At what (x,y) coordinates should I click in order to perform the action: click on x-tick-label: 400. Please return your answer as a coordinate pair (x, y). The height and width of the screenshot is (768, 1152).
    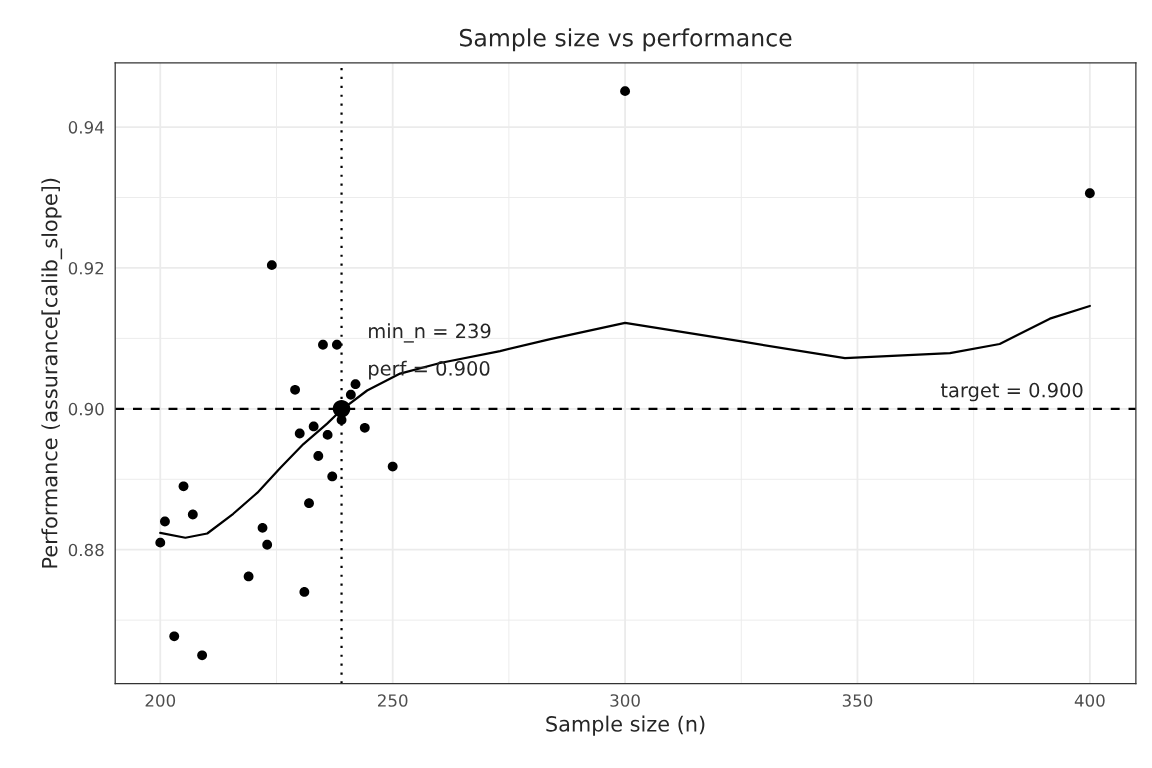
    Looking at the image, I should click on (1089, 700).